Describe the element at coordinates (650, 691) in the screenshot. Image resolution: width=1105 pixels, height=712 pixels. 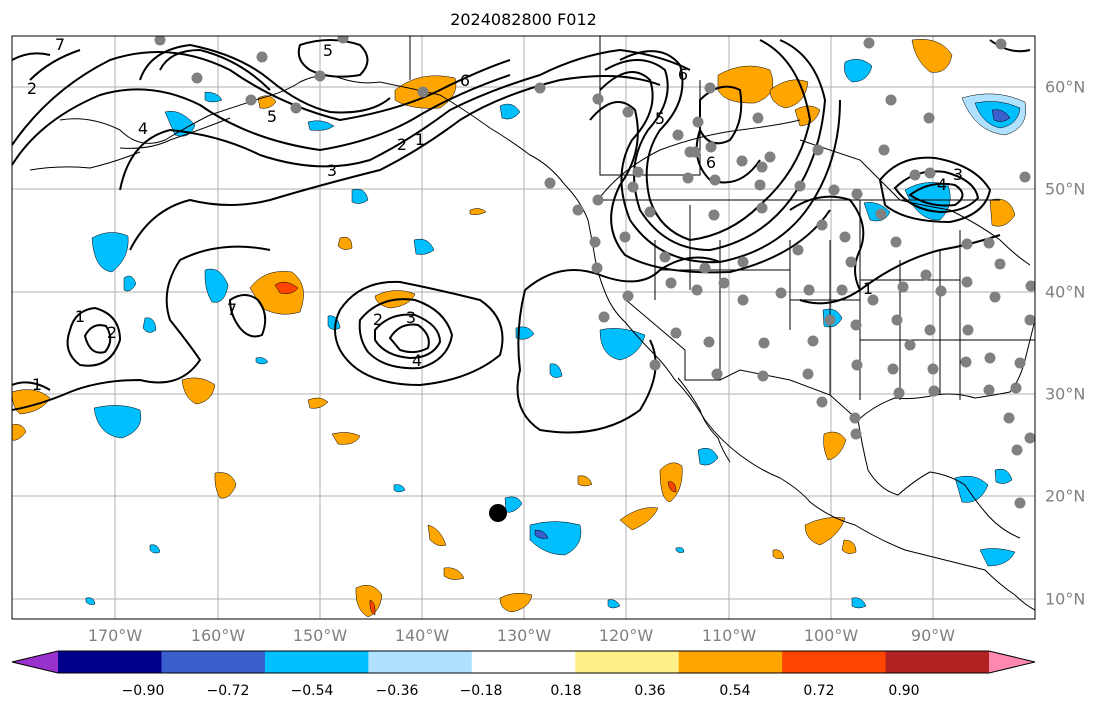
I see `colorbar-tick-label: 0.36` at that location.